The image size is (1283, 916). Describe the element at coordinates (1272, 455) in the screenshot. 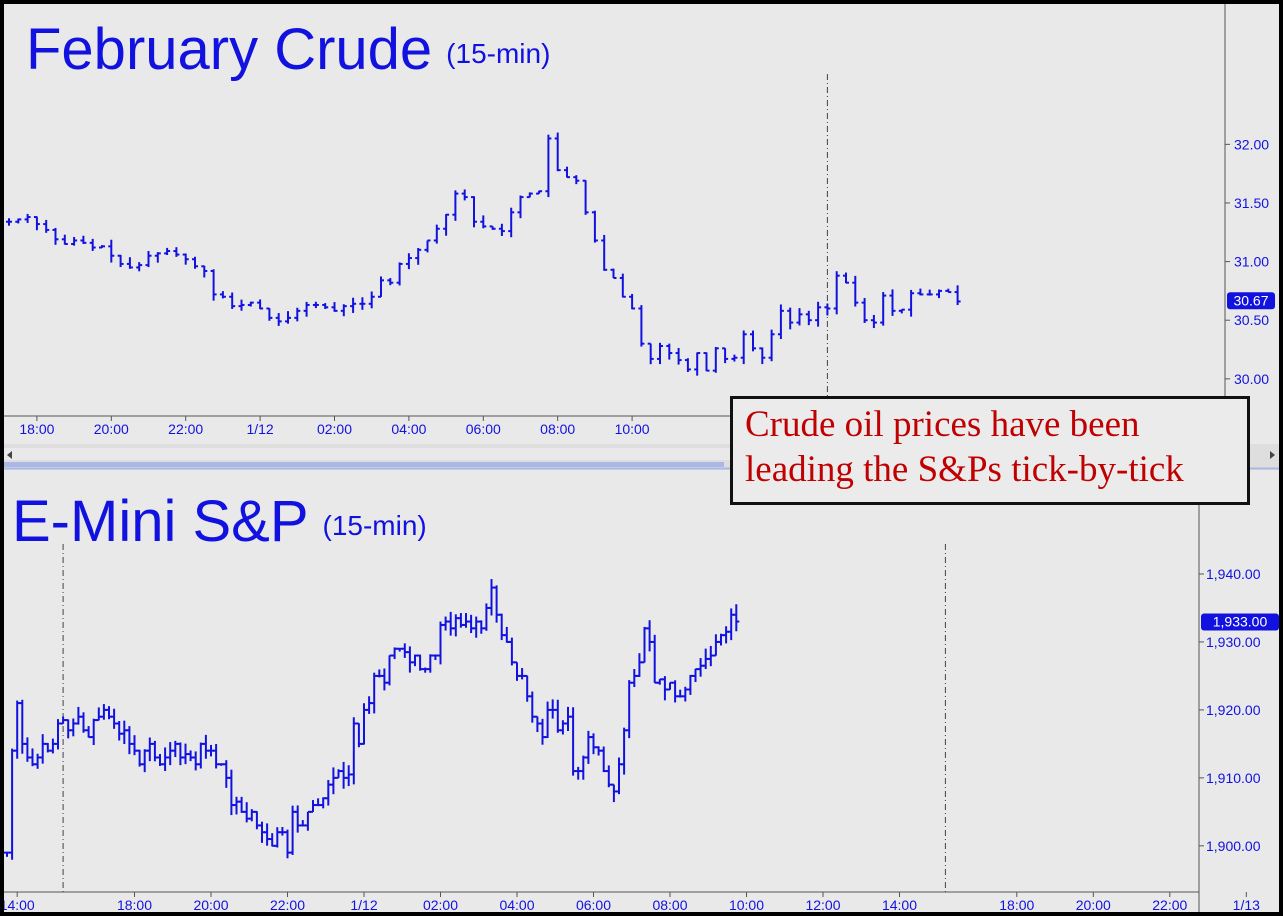

I see `scroll-right-icon` at that location.